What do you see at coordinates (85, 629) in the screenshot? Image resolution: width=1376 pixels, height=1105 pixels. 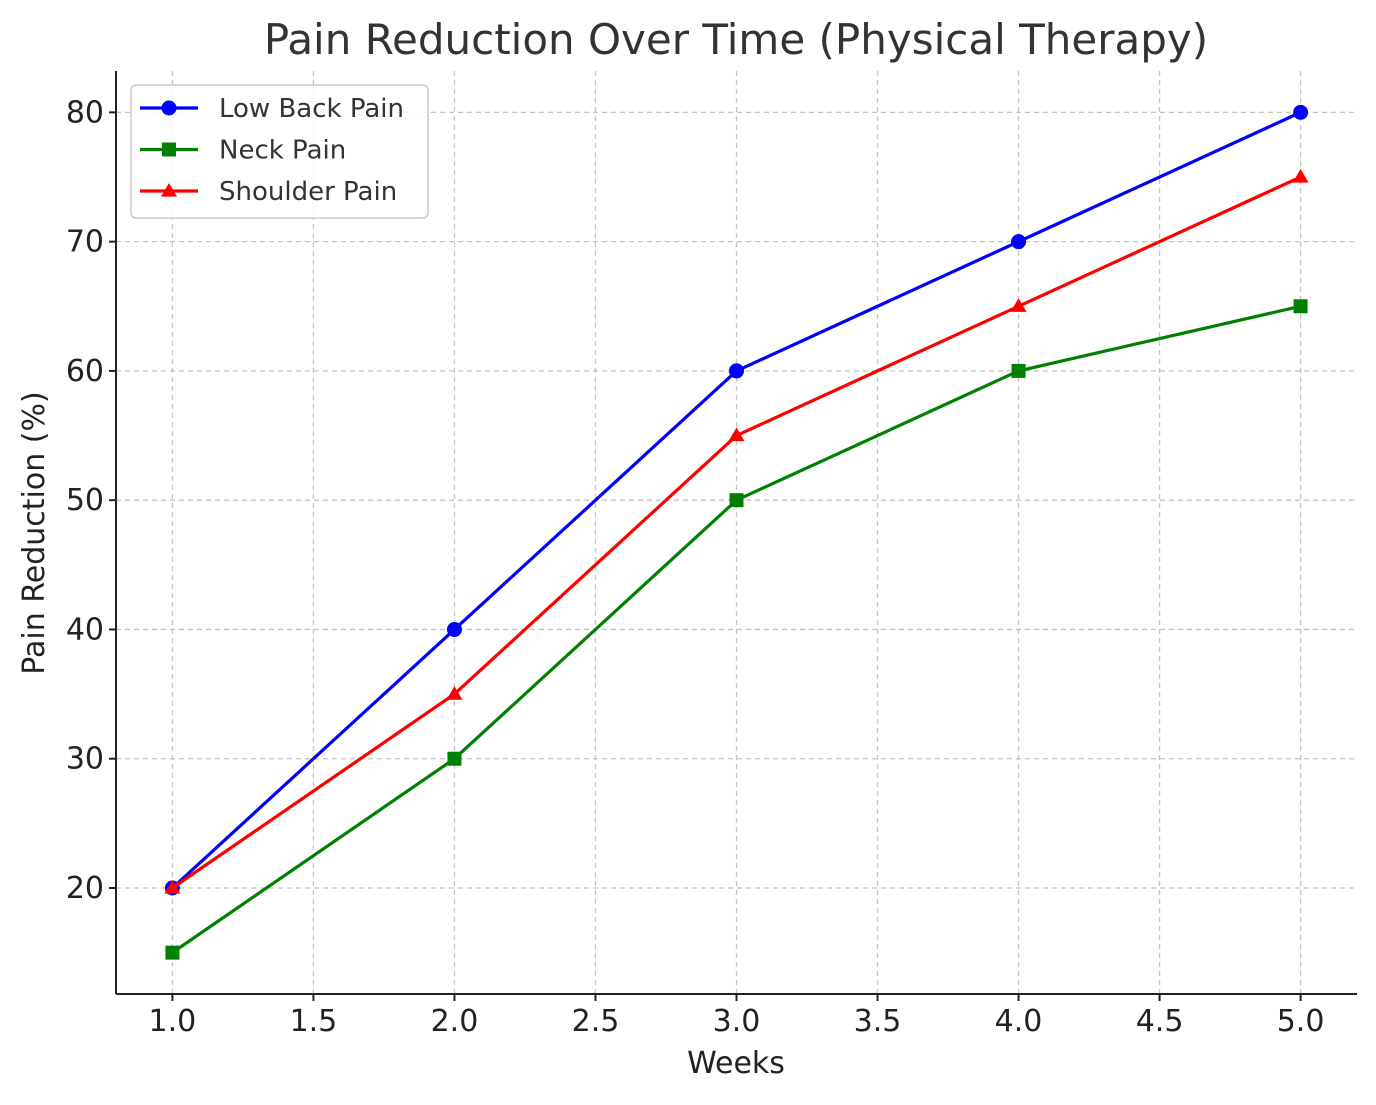 I see `y-tick-label-2: 40` at bounding box center [85, 629].